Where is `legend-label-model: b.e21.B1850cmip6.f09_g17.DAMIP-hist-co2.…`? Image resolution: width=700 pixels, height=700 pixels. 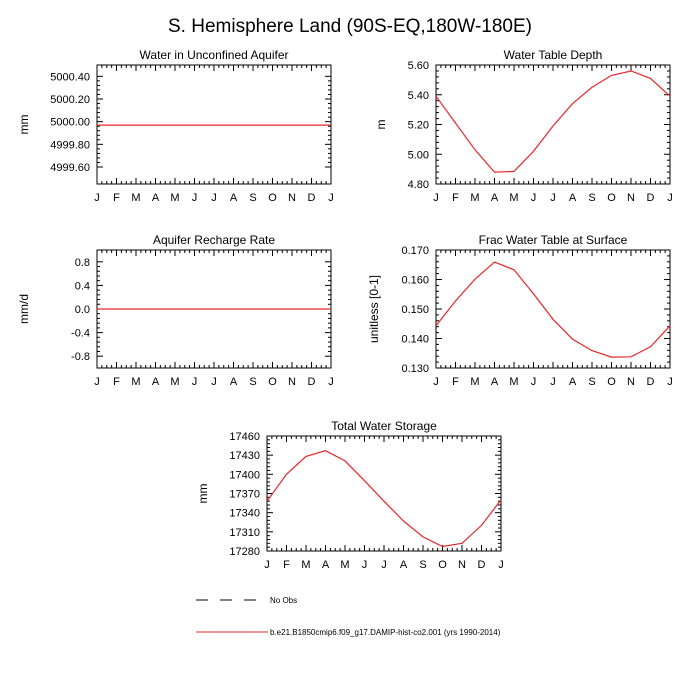 legend-label-model: b.e21.B1850cmip6.f09_g17.DAMIP-hist-co2.… is located at coordinates (385, 632).